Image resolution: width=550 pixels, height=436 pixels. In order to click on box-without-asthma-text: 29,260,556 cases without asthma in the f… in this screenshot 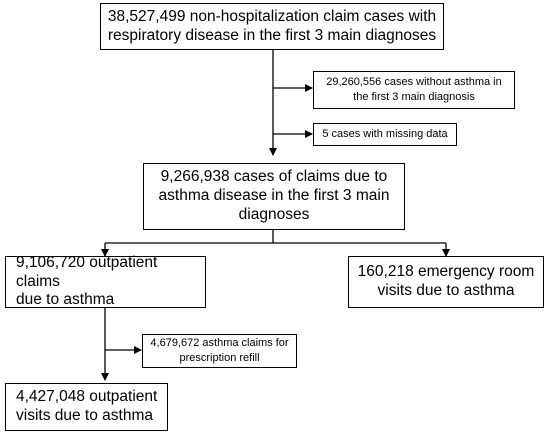, I will do `click(414, 89)`.